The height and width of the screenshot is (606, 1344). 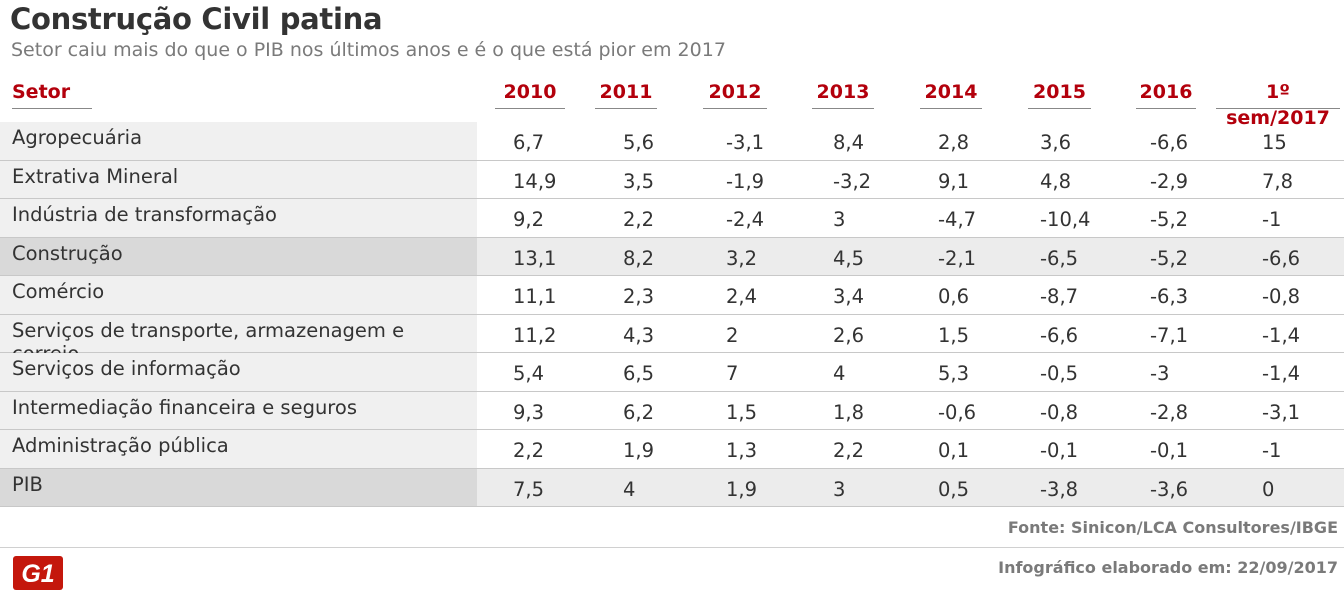 What do you see at coordinates (1160, 373) in the screenshot?
I see `table-cell: -3` at bounding box center [1160, 373].